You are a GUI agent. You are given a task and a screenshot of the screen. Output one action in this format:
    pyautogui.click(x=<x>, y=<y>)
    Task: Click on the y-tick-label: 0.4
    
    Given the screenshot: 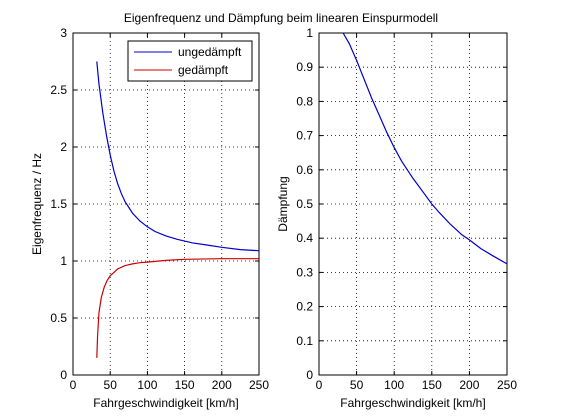 What is the action you would take?
    pyautogui.click(x=304, y=238)
    